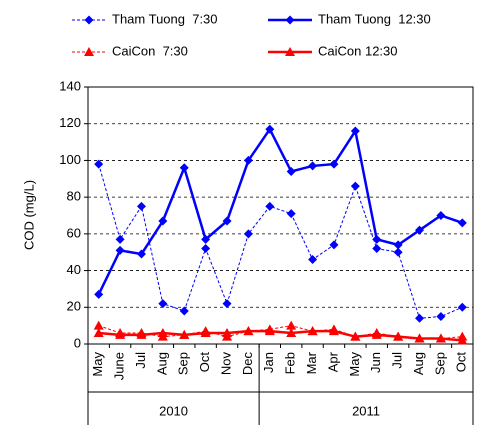 The height and width of the screenshot is (425, 479). I want to click on group-label: 2011, so click(366, 410).